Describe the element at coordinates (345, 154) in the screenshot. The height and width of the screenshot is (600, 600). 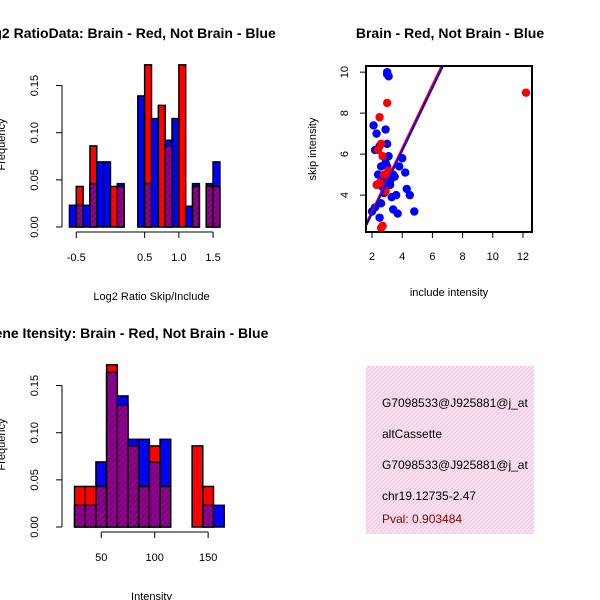
I see `y-tick-label: 6` at that location.